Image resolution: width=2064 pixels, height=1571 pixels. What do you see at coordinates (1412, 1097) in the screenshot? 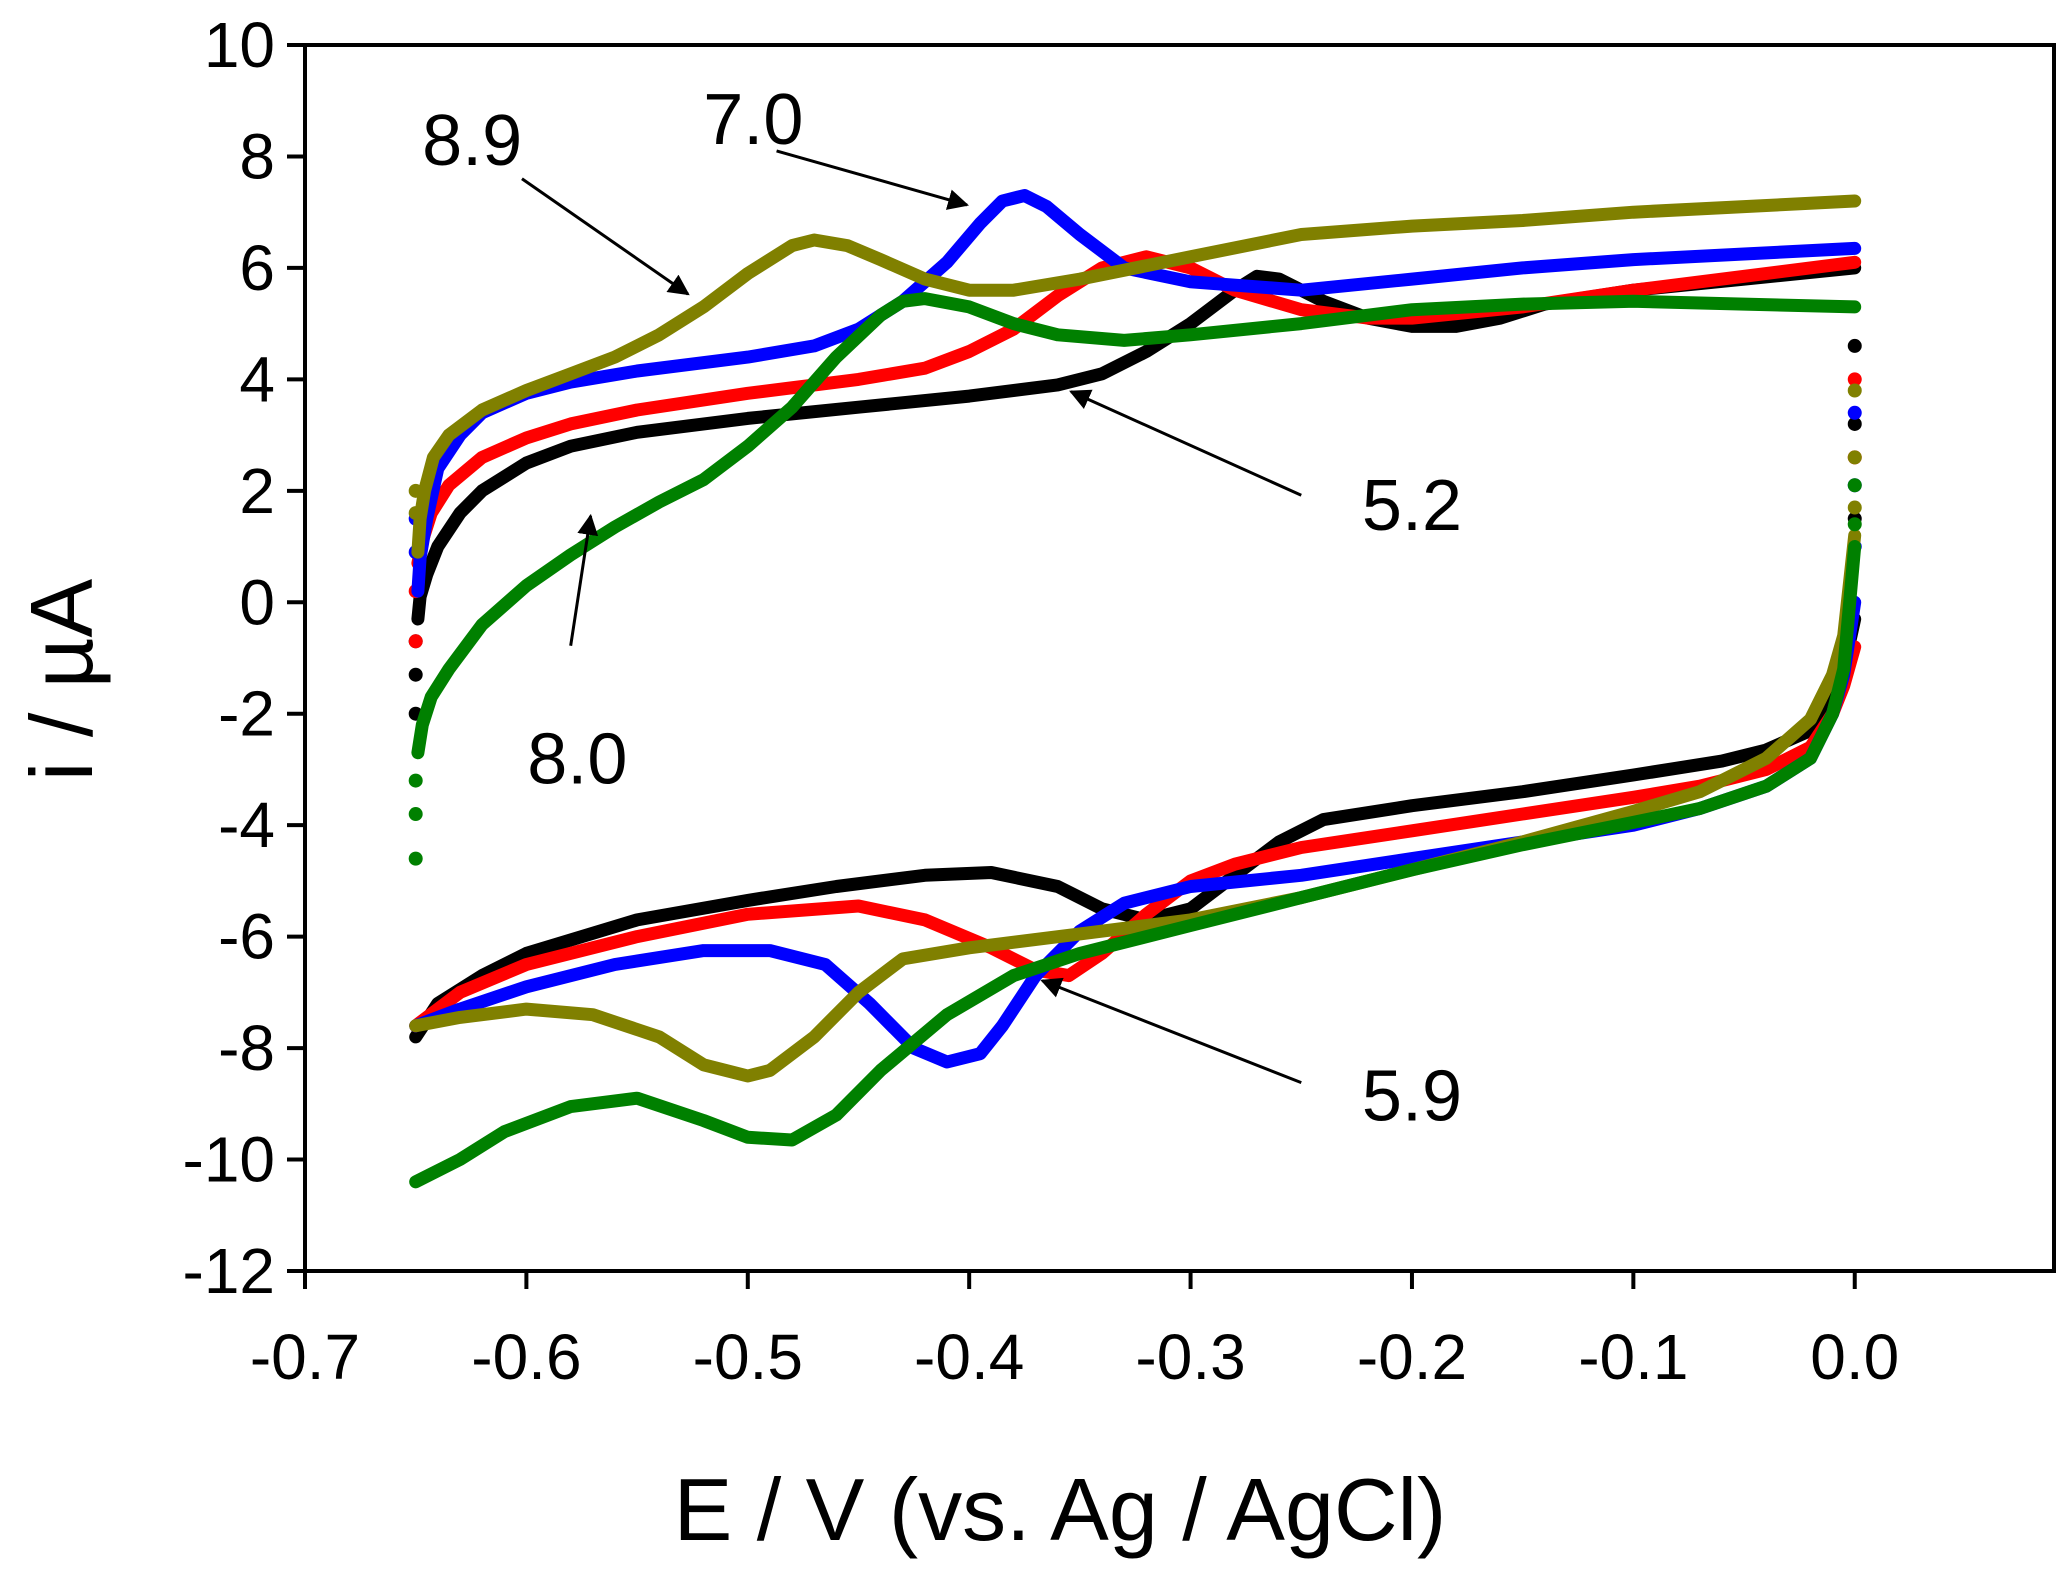
I see `annotation-label: 5.9` at bounding box center [1412, 1097].